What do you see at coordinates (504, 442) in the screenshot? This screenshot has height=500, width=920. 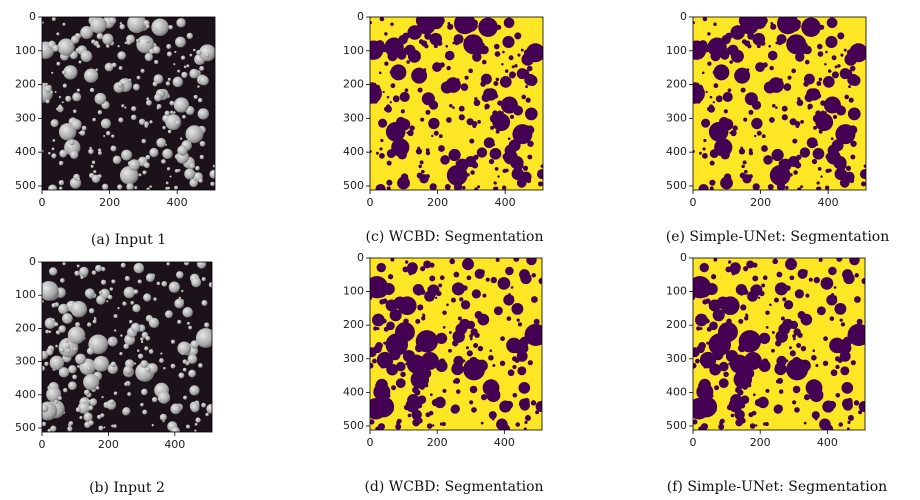 I see `x-tick-label: 400` at bounding box center [504, 442].